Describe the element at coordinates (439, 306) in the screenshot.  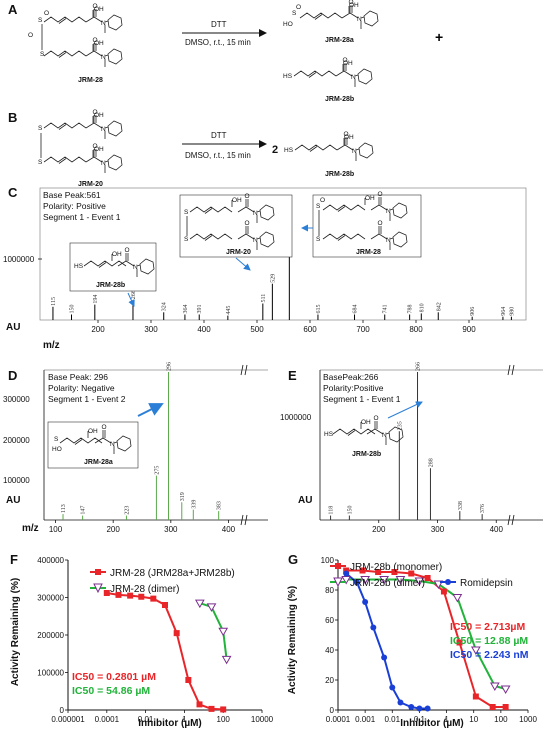
I see `ms-c-peak-label: 842` at that location.